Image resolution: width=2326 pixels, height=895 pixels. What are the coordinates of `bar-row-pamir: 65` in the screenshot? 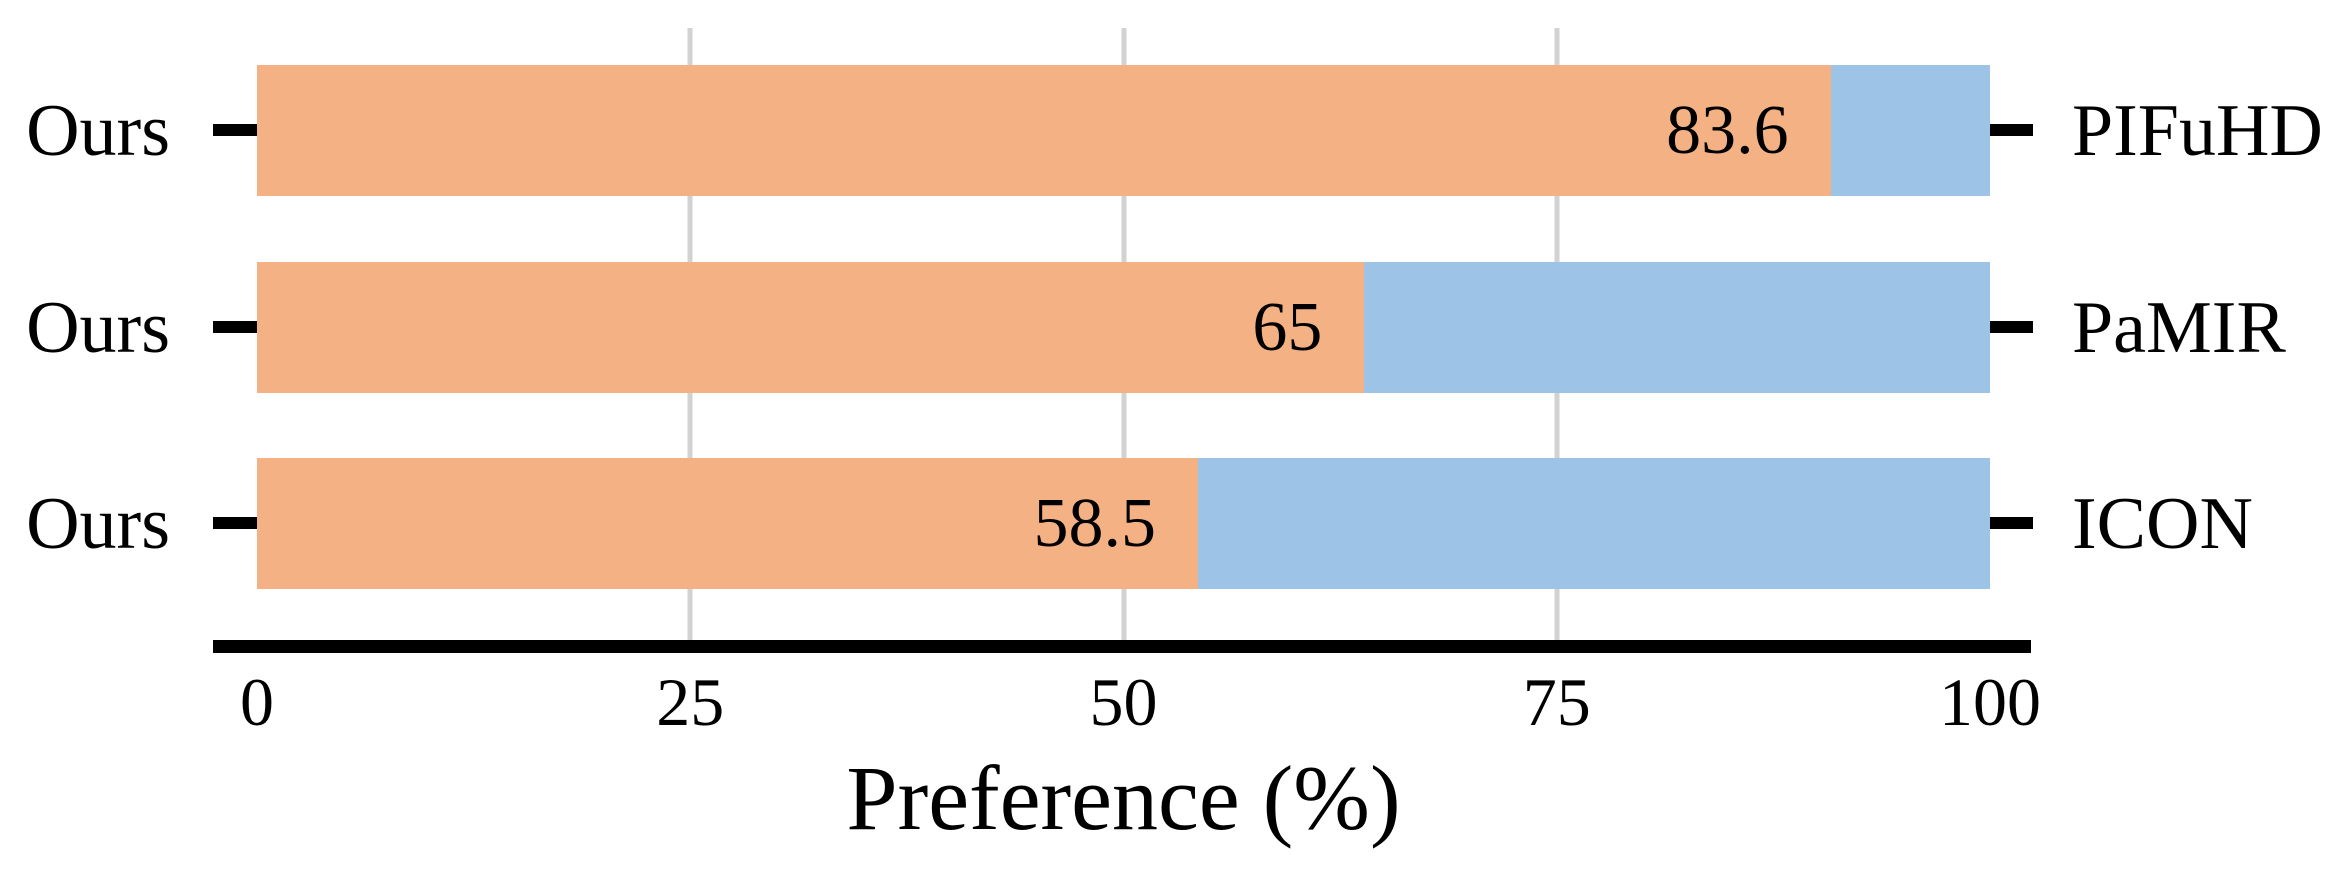 It's located at (1123, 327).